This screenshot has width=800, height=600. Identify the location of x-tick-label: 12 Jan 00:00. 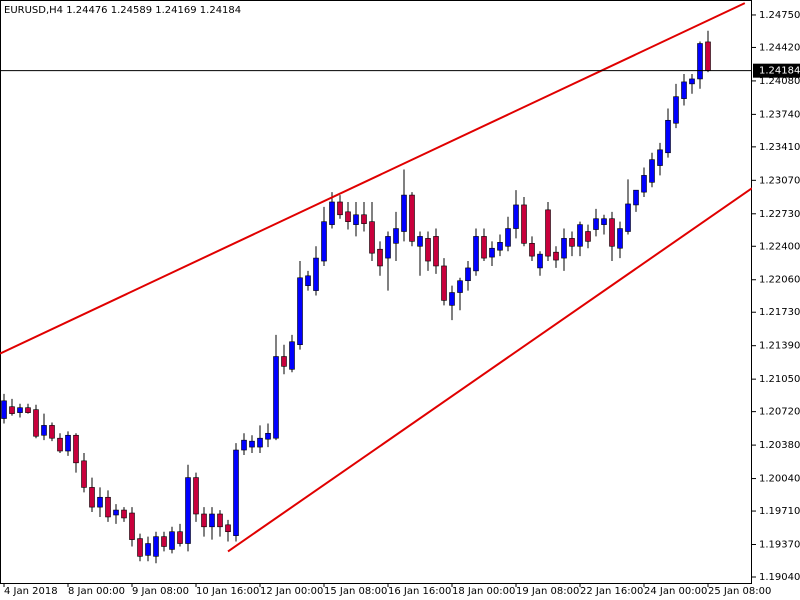
(291, 591).